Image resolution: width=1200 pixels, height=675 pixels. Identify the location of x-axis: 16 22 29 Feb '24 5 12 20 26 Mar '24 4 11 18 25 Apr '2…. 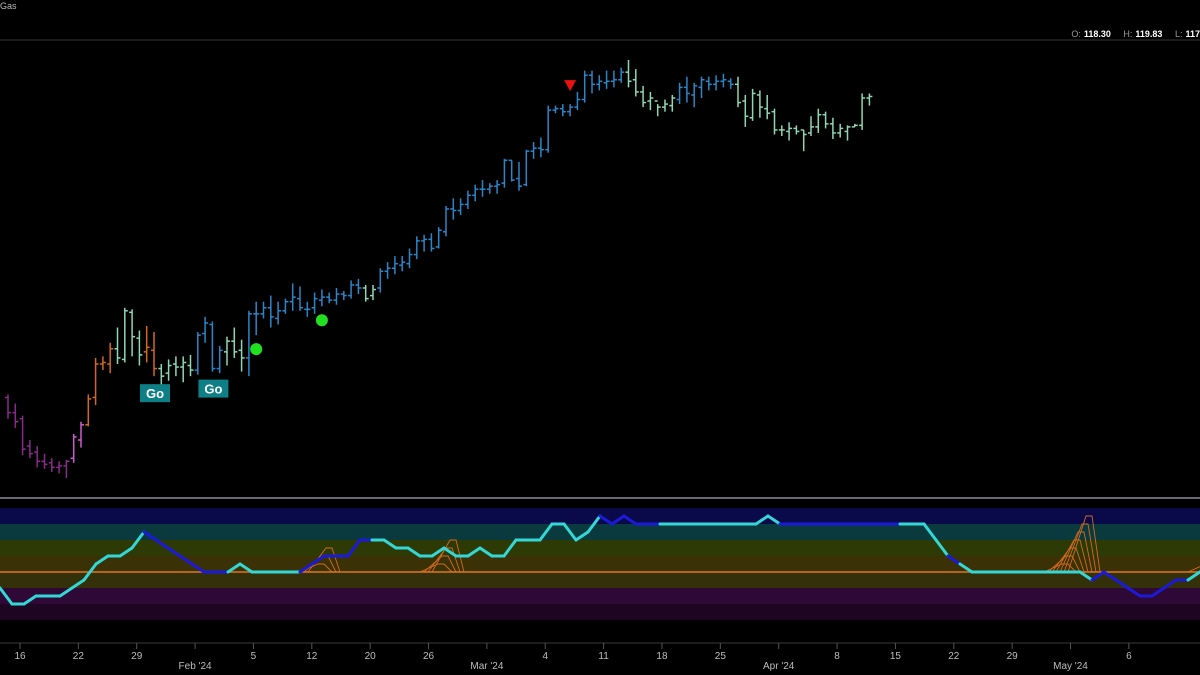
(600, 657).